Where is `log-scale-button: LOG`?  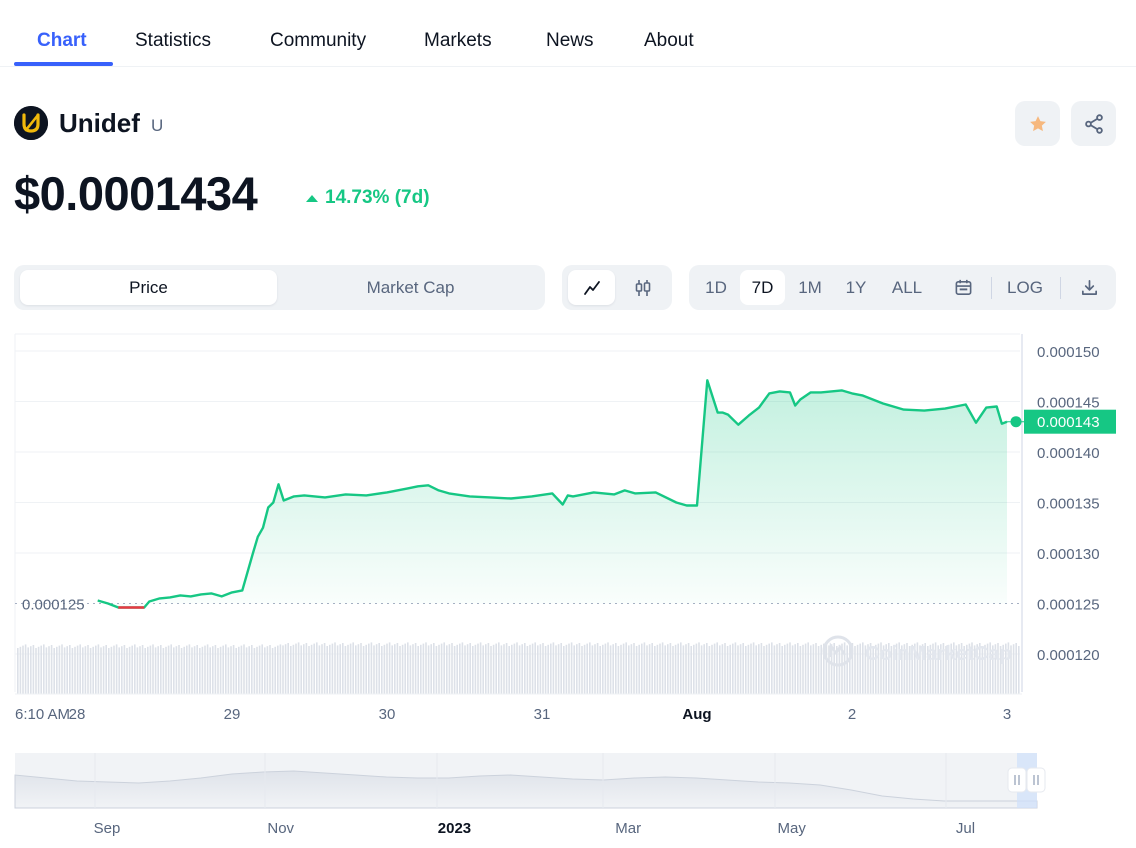 log-scale-button: LOG is located at coordinates (1025, 287).